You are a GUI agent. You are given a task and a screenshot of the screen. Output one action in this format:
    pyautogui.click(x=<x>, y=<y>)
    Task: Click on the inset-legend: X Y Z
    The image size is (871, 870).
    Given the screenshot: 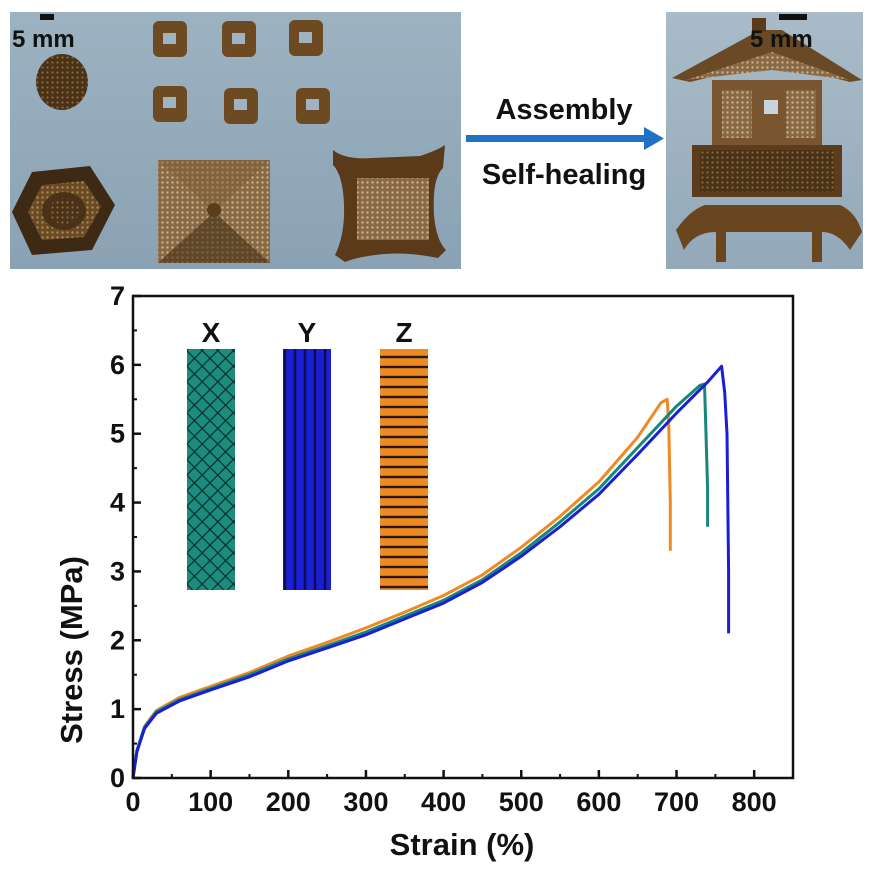 What is the action you would take?
    pyautogui.click(x=307, y=453)
    